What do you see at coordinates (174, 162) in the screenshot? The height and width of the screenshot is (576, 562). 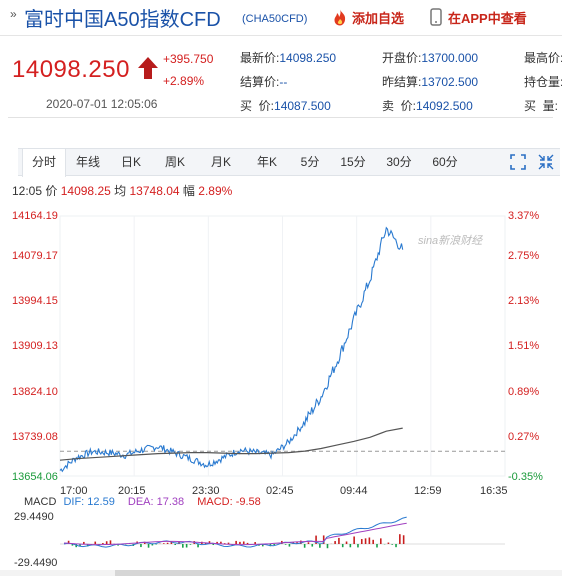 I see `tab-weekly-k: 周K` at bounding box center [174, 162].